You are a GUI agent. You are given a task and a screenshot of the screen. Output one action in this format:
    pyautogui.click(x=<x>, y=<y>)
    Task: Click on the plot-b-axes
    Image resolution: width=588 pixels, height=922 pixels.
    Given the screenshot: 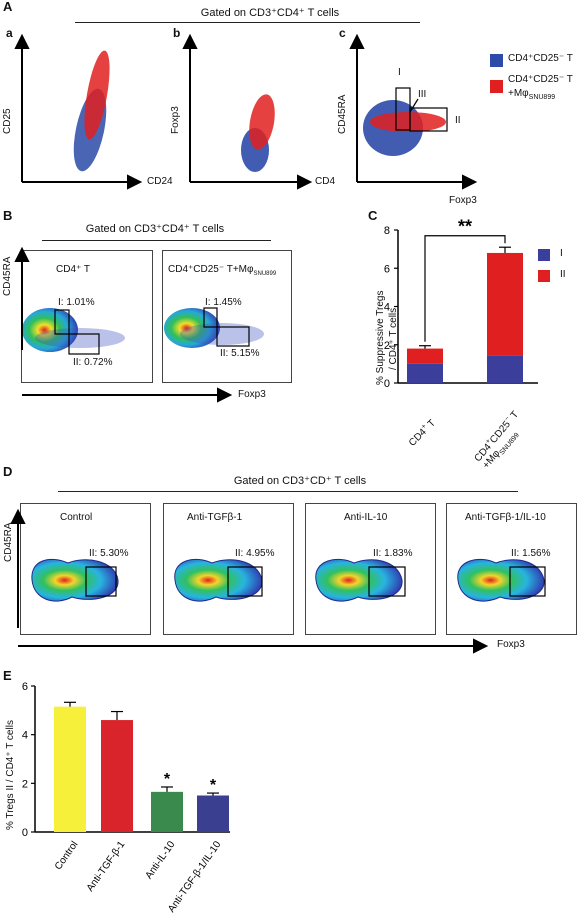 What is the action you would take?
    pyautogui.click(x=247, y=111)
    